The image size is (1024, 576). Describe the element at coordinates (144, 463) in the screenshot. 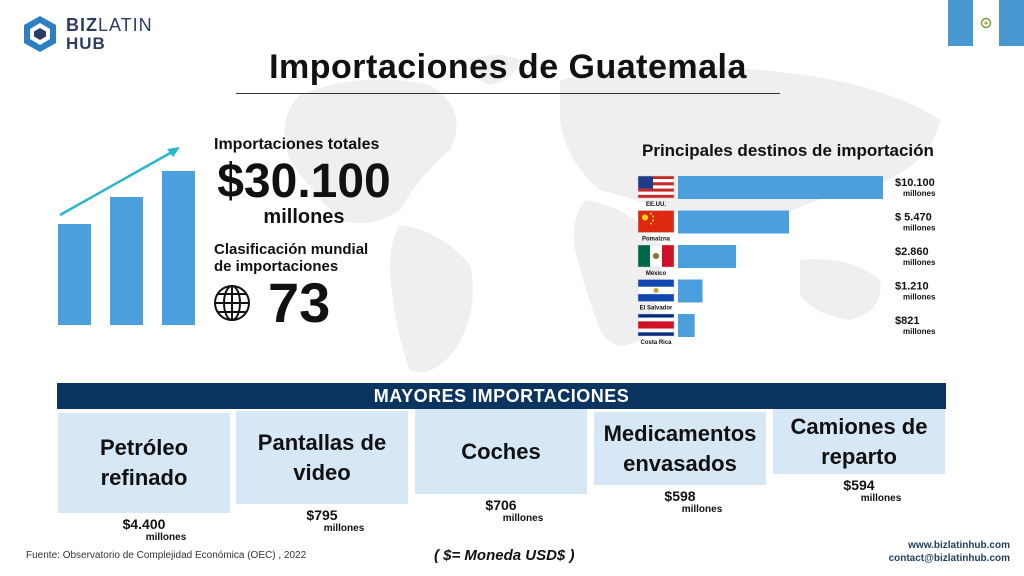

I see `import-category-box: Petróleo refinado` at that location.